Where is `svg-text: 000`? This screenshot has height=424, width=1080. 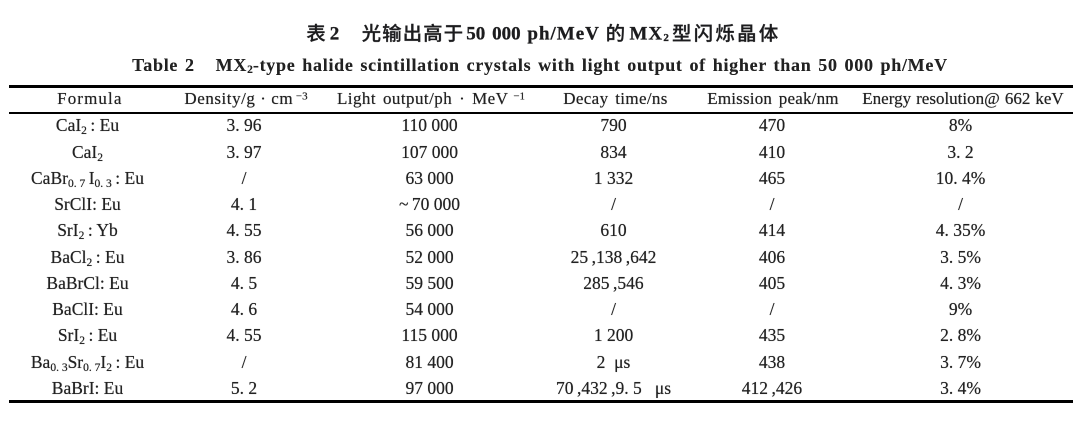
svg-text: 000 is located at coordinates (506, 33).